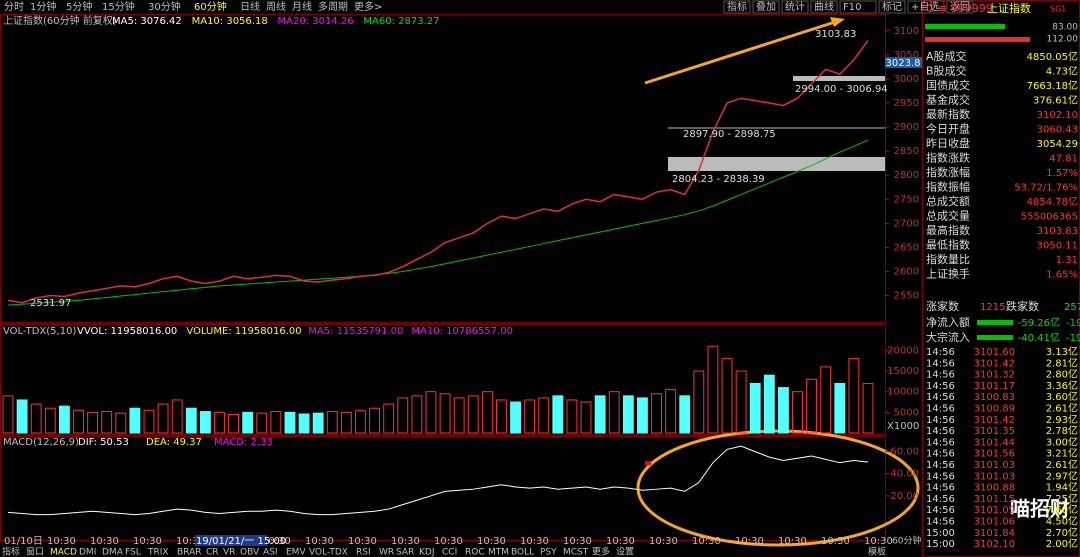  What do you see at coordinates (892, 7) in the screenshot?
I see `tool-button: 标记` at bounding box center [892, 7].